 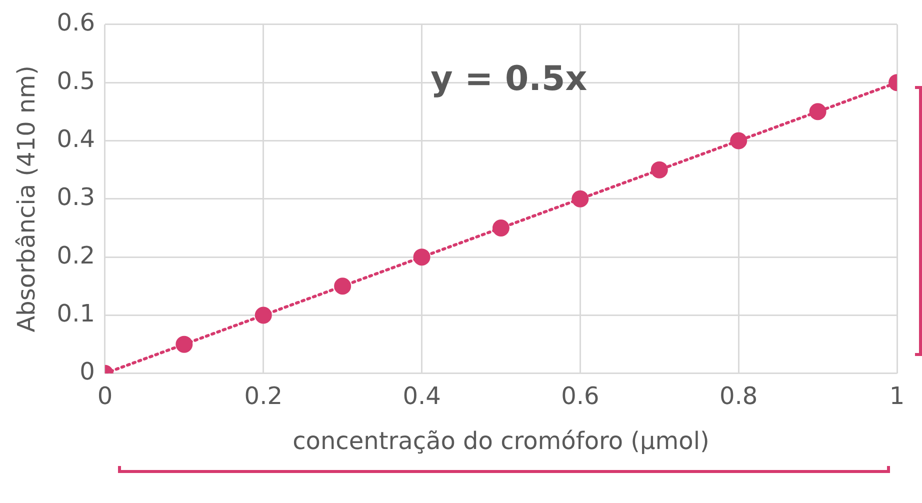 I want to click on x-tick-label: 1, so click(x=897, y=396).